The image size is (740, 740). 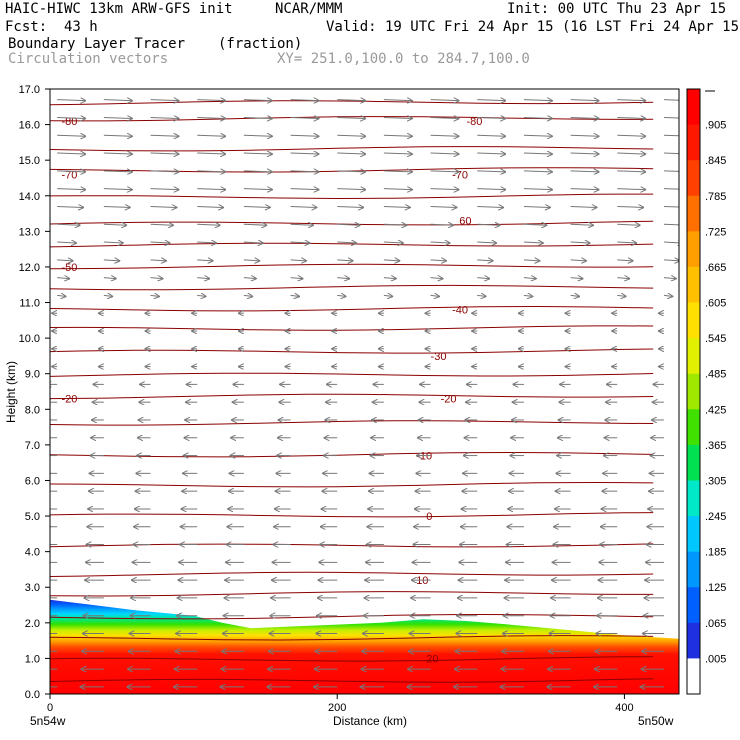 I want to click on colorbar-label: .065, so click(x=715, y=624).